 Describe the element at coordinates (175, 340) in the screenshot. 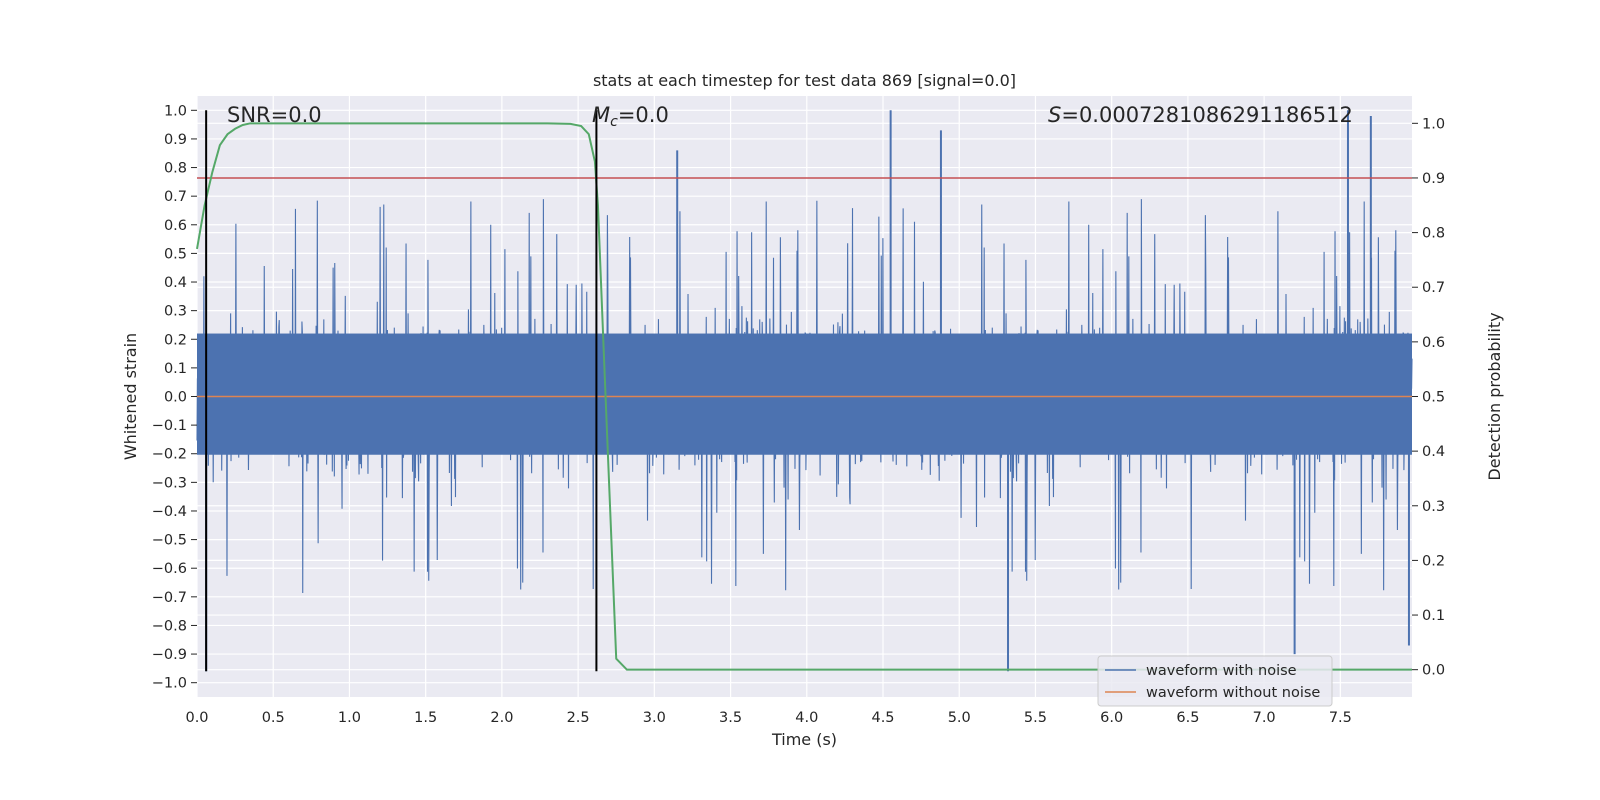

I see `y-tick-label: 0.2` at that location.